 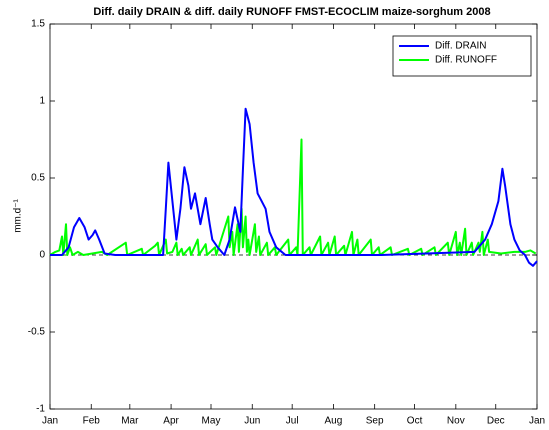 What do you see at coordinates (466, 60) in the screenshot?
I see `legend-label: Diff. RUNOFF` at bounding box center [466, 60].